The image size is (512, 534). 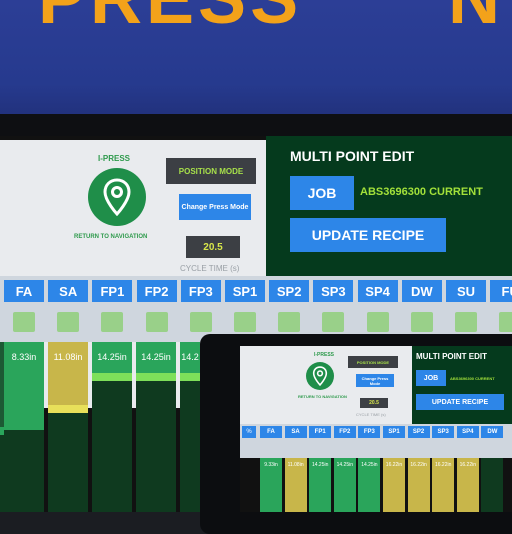 What do you see at coordinates (24, 357) in the screenshot?
I see `position-value: 8.33in` at bounding box center [24, 357].